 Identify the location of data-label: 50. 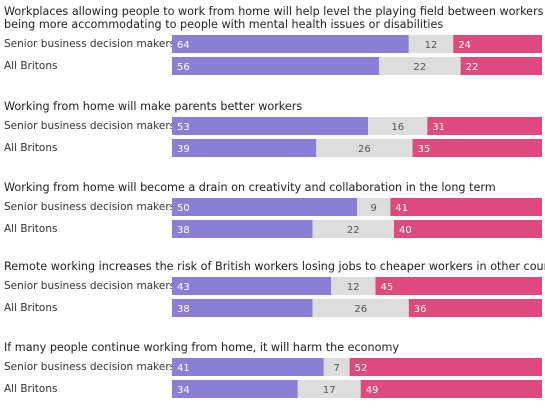
(183, 208).